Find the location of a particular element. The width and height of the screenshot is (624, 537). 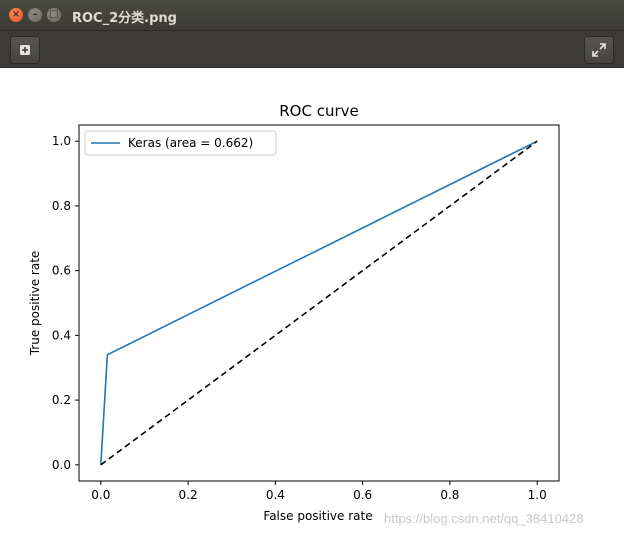

y-tick-label: 1.0 is located at coordinates (61, 141).